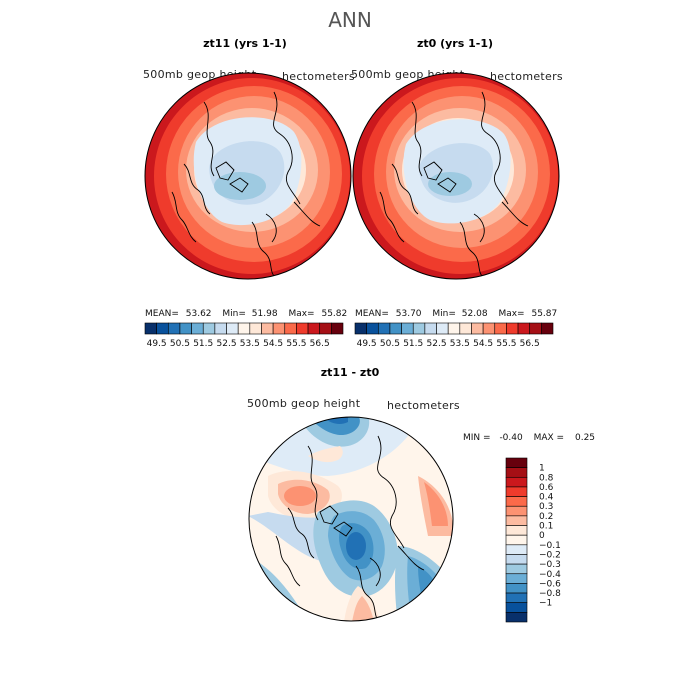 The width and height of the screenshot is (700, 700). What do you see at coordinates (162, 314) in the screenshot?
I see `panel-1-mean-label: MEAN=` at bounding box center [162, 314].